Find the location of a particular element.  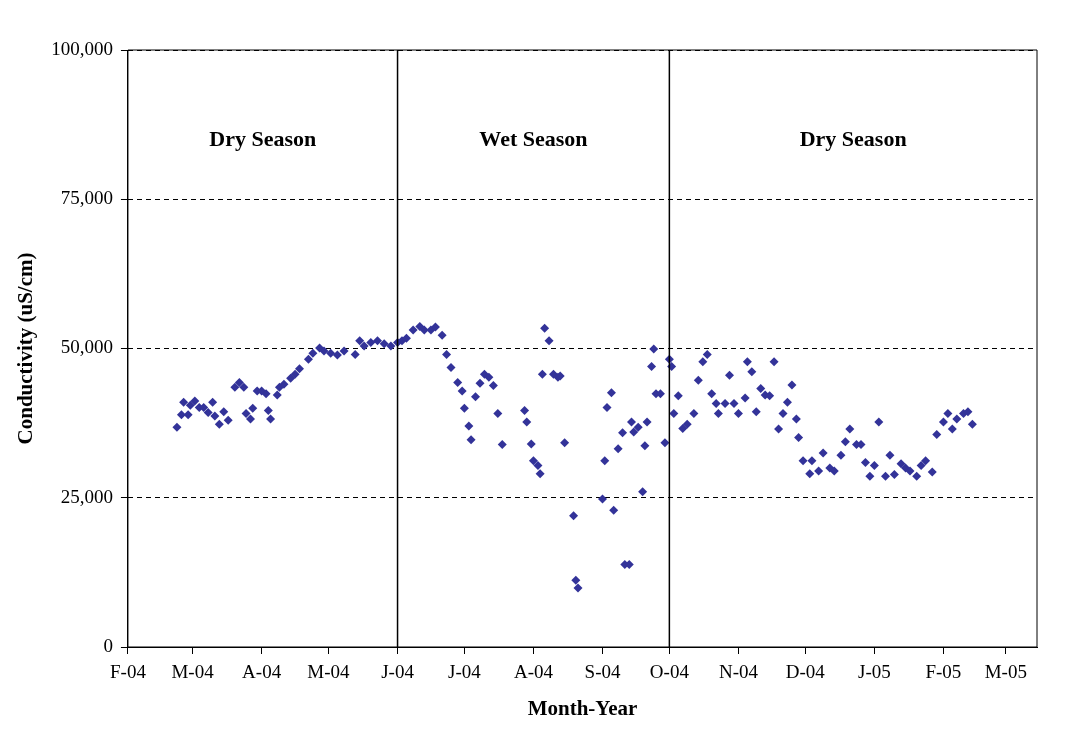

x-tick-label: D-04 is located at coordinates (805, 672).